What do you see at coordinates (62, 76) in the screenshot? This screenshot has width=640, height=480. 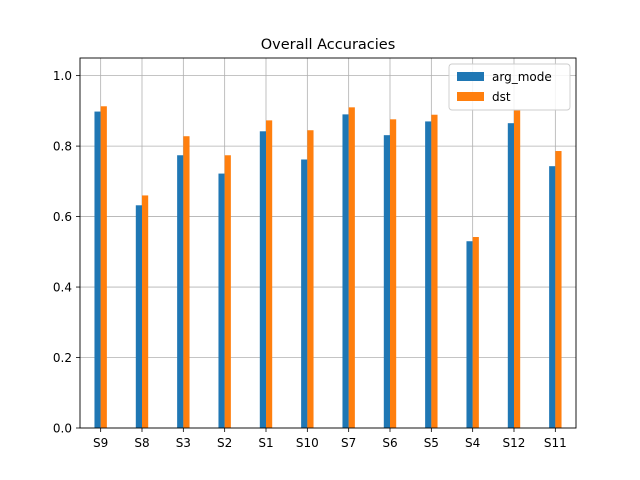 I see `y-tick-label: 1.0` at bounding box center [62, 76].